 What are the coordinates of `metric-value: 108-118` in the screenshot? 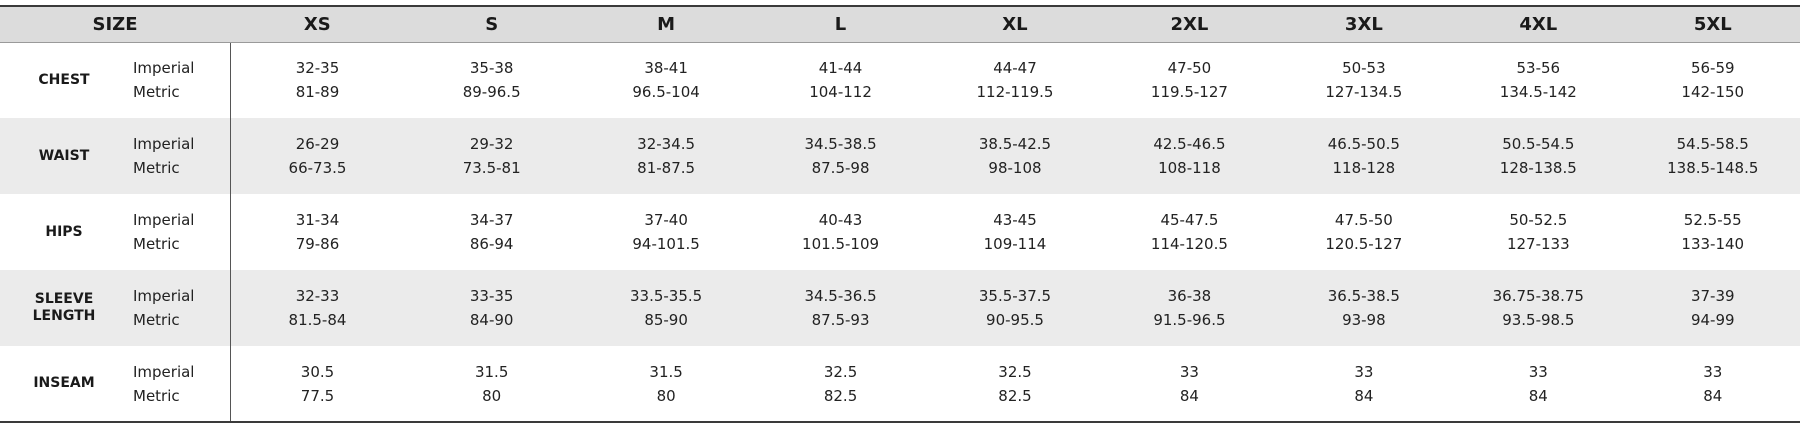 It's located at (1189, 168).